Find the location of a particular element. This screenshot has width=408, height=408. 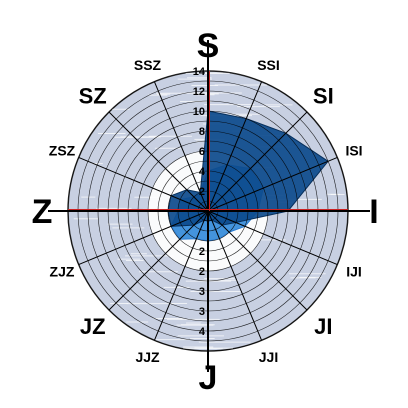

spoke-sz is located at coordinates (158, 161).